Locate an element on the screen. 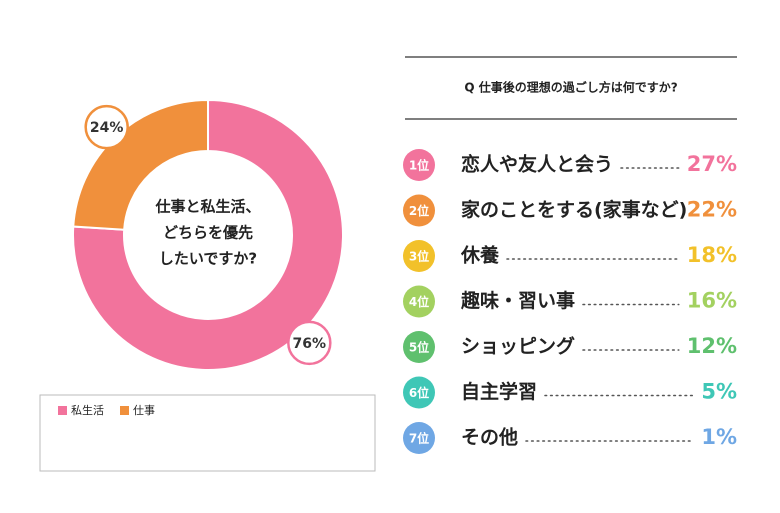  rank-label: 5位 is located at coordinates (419, 347).